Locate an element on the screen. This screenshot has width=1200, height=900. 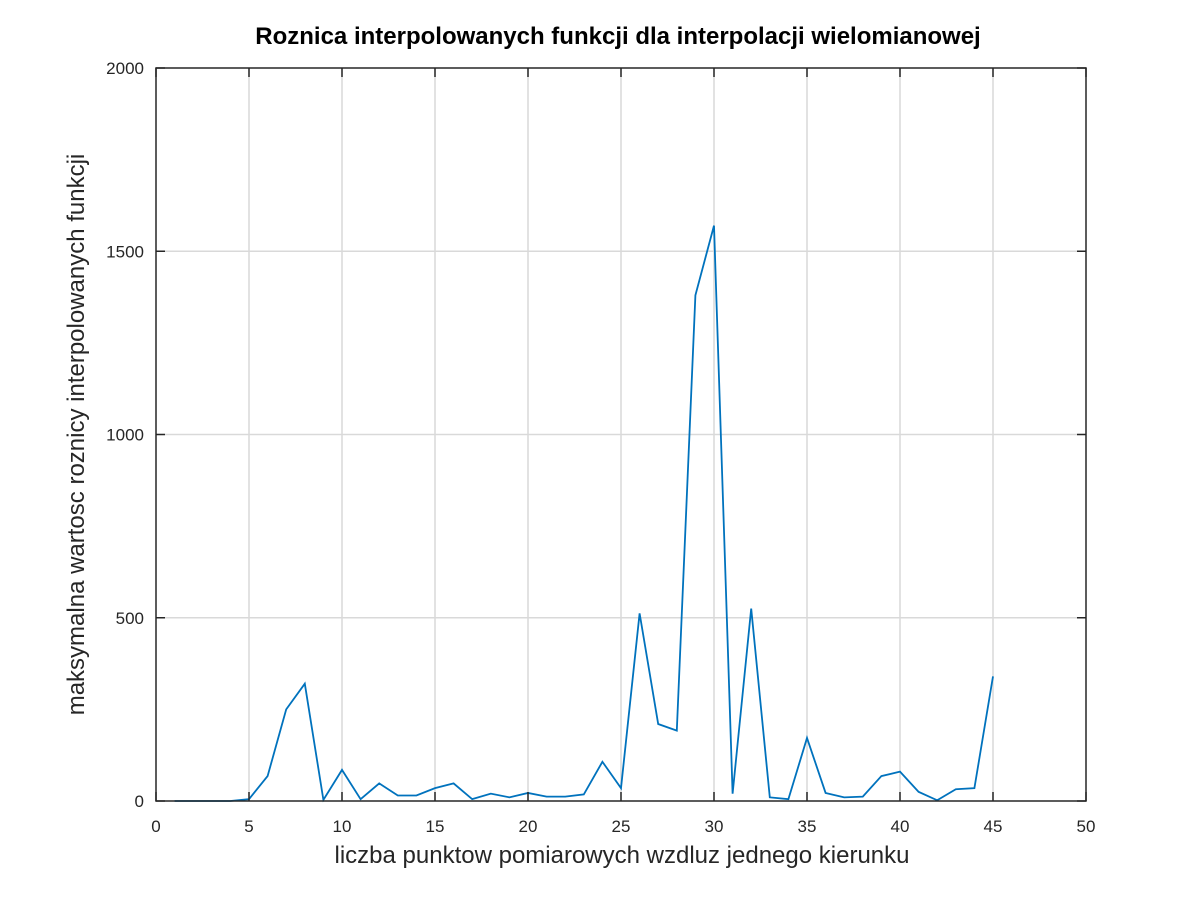
y-tick-labels: 0 500 1000 1500 2000 is located at coordinates (125, 435).